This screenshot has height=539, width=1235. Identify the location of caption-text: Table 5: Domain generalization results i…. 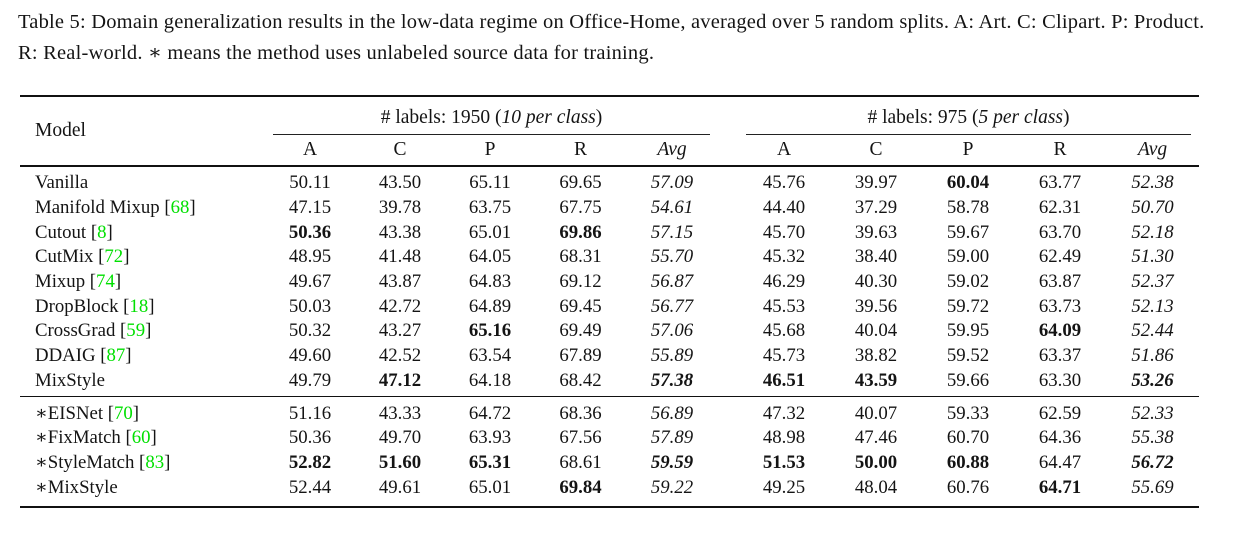
(611, 37).